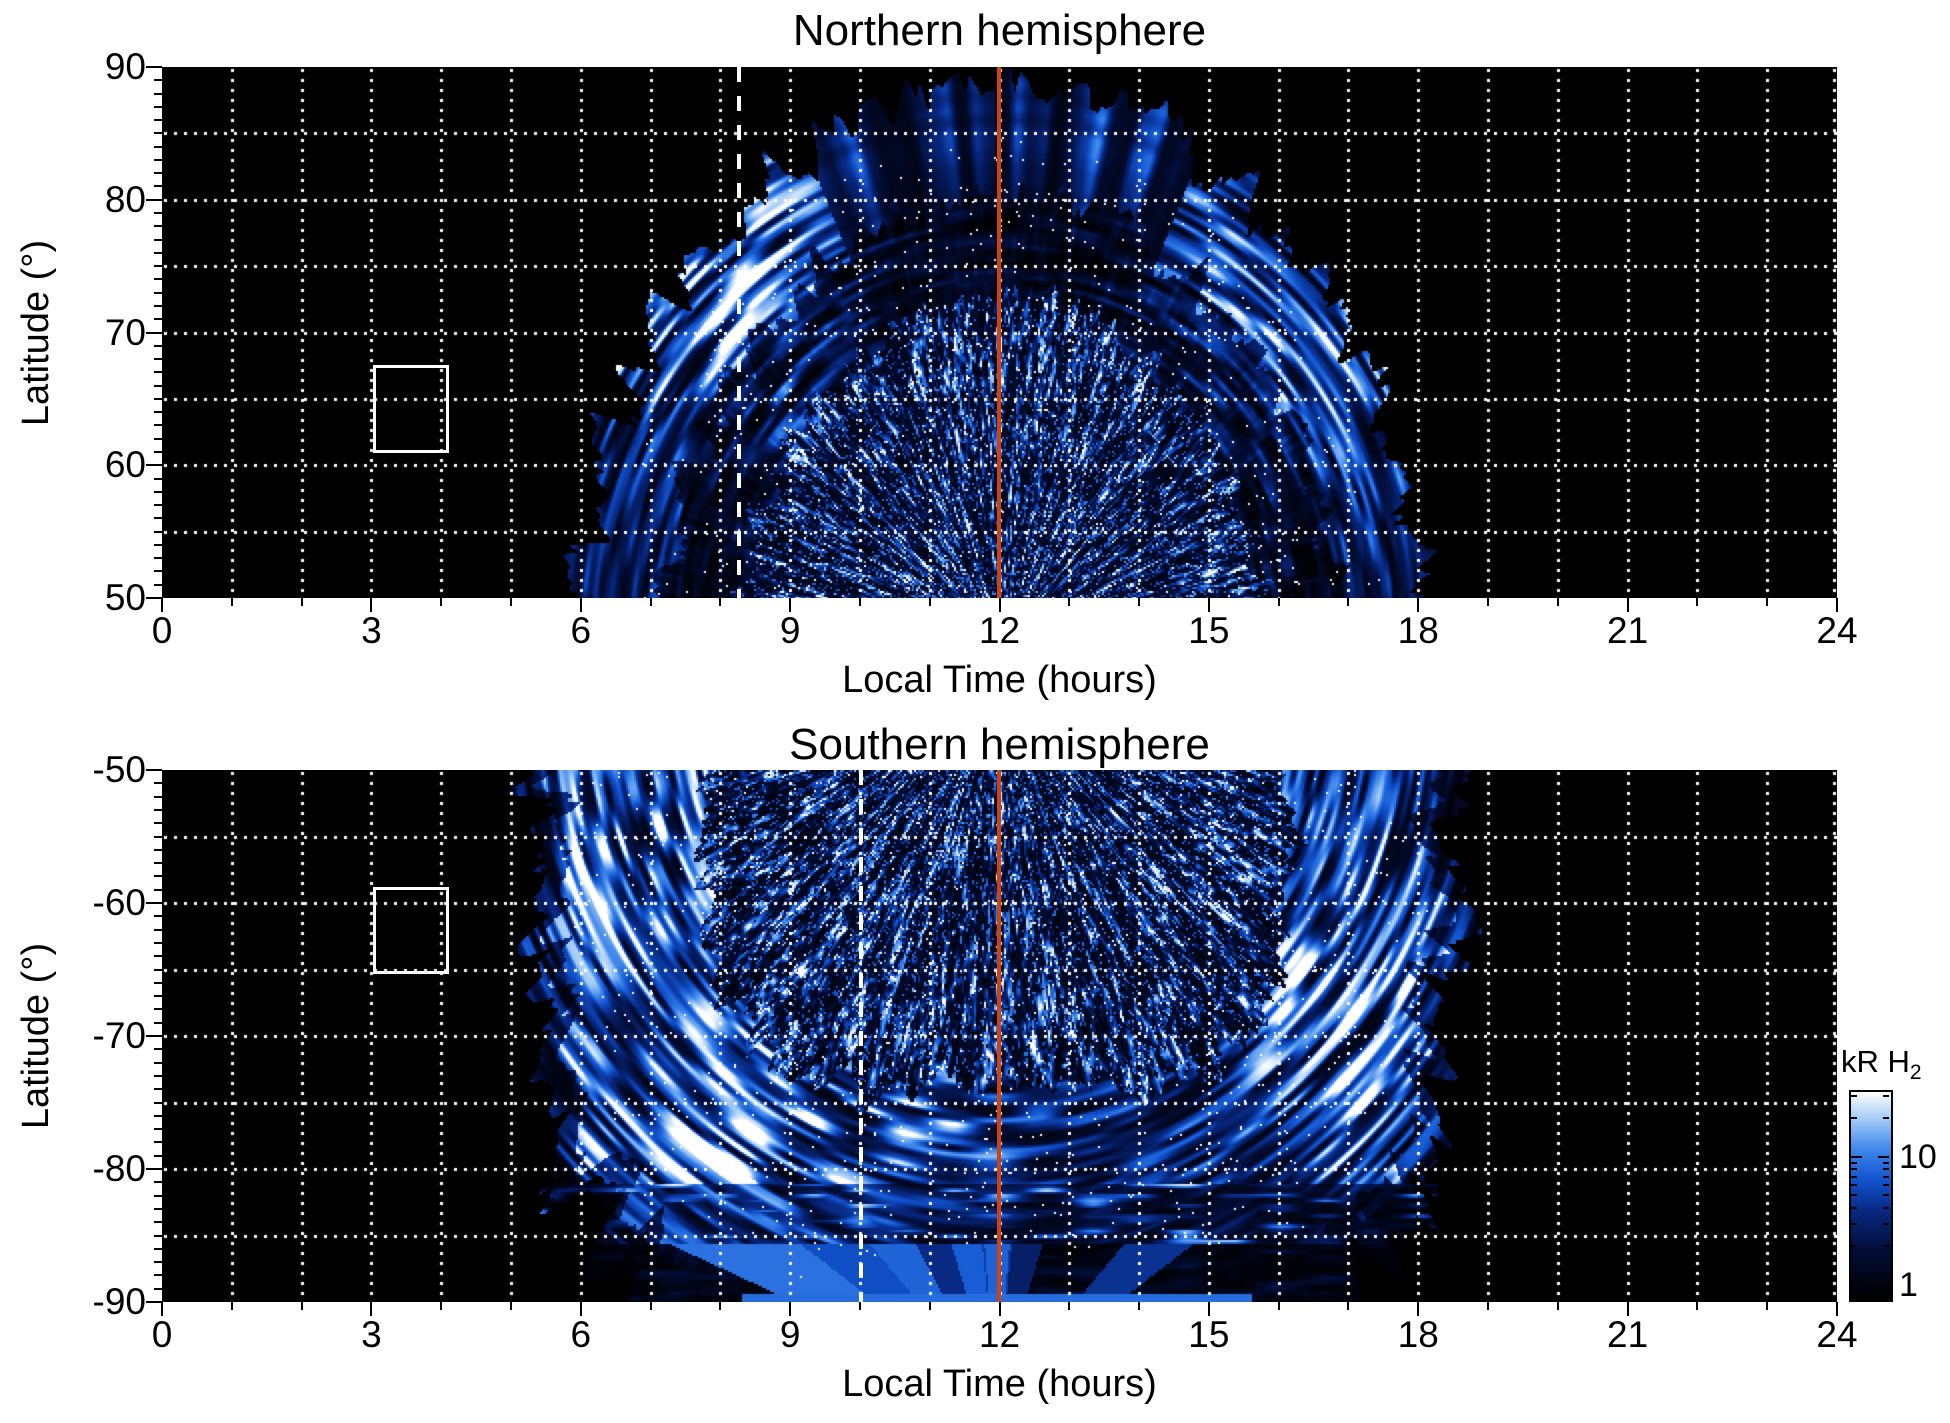  I want to click on y-tick-label: -80, so click(119, 1168).